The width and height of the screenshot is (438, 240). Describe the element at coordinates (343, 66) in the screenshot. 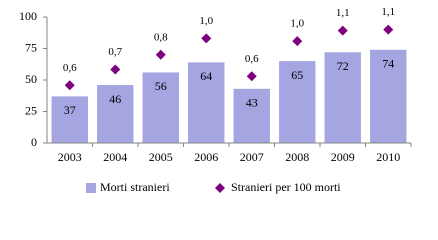

I see `data-label: 72` at that location.